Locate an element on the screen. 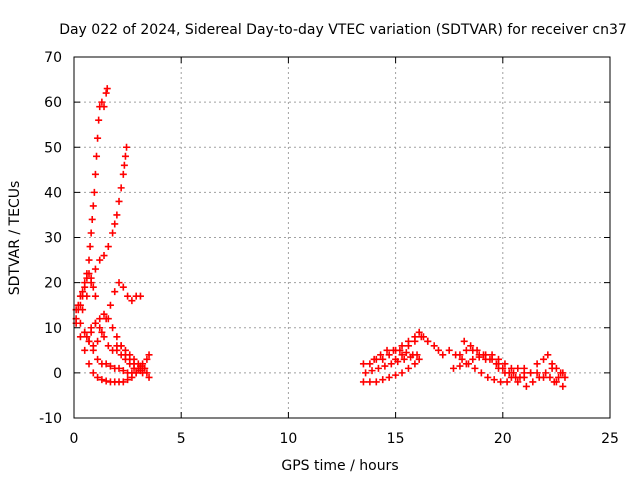 This screenshot has width=640, height=480. y-axis-label: SDTVAR / TECUs is located at coordinates (15, 238).